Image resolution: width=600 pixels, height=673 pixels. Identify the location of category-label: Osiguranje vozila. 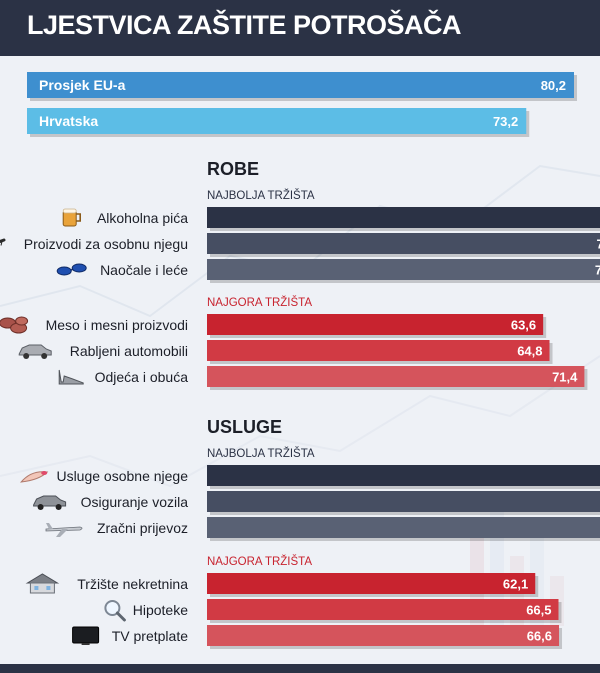
(135, 502).